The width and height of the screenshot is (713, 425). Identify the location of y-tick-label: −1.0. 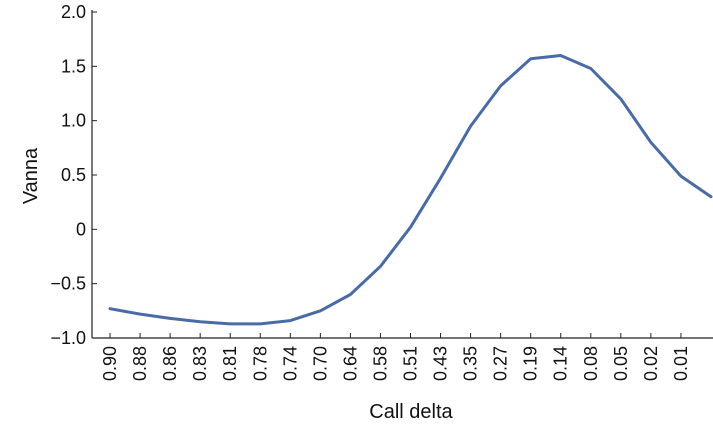
(68, 338).